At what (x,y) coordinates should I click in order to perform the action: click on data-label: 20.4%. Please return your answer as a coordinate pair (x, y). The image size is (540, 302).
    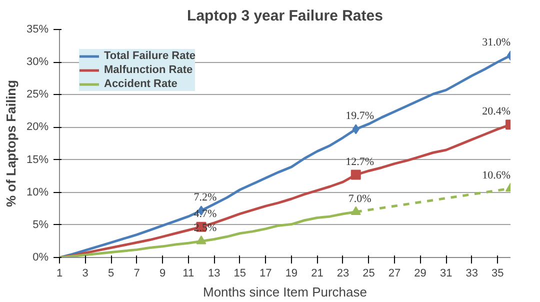
    Looking at the image, I should click on (496, 112).